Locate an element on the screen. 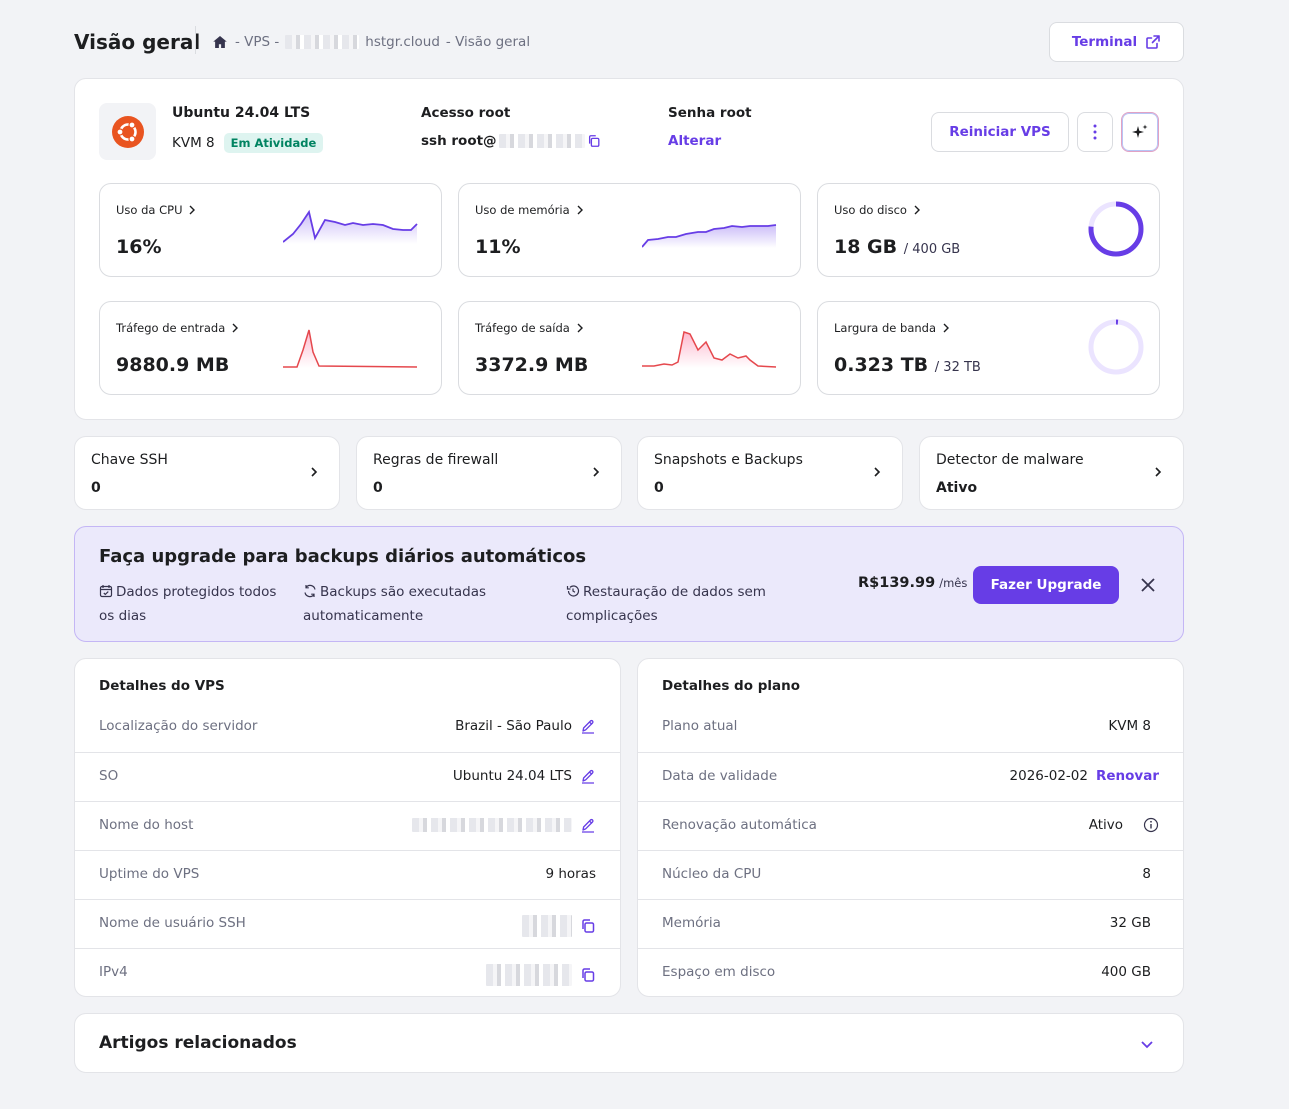 This screenshot has height=1109, width=1289. change-password-link: Alterar is located at coordinates (695, 141).